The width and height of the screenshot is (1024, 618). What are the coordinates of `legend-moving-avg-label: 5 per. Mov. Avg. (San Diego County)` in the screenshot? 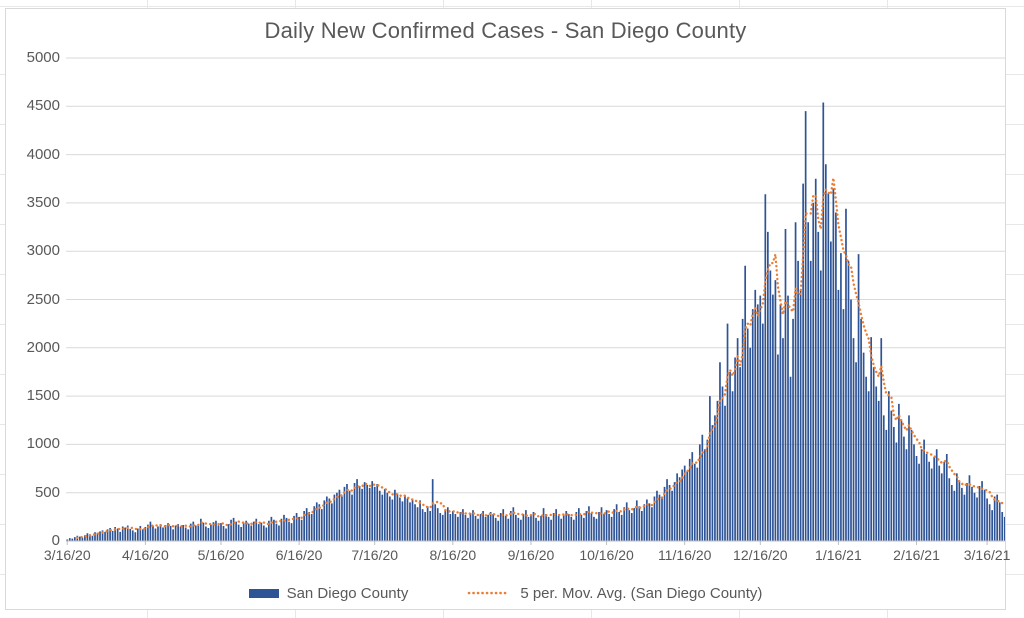 It's located at (641, 593).